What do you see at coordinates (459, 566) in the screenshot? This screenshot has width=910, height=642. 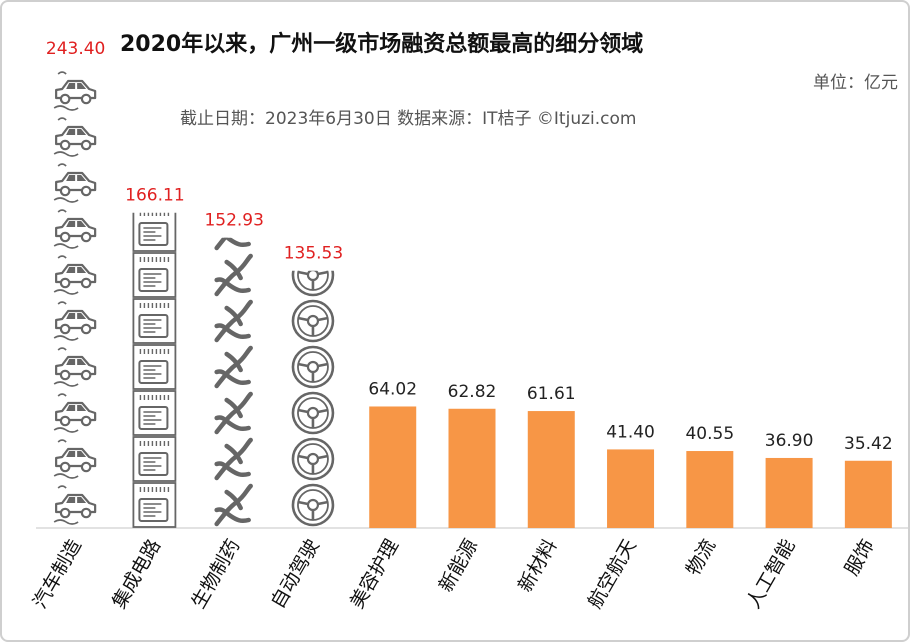 I see `category-label: 新能源` at bounding box center [459, 566].